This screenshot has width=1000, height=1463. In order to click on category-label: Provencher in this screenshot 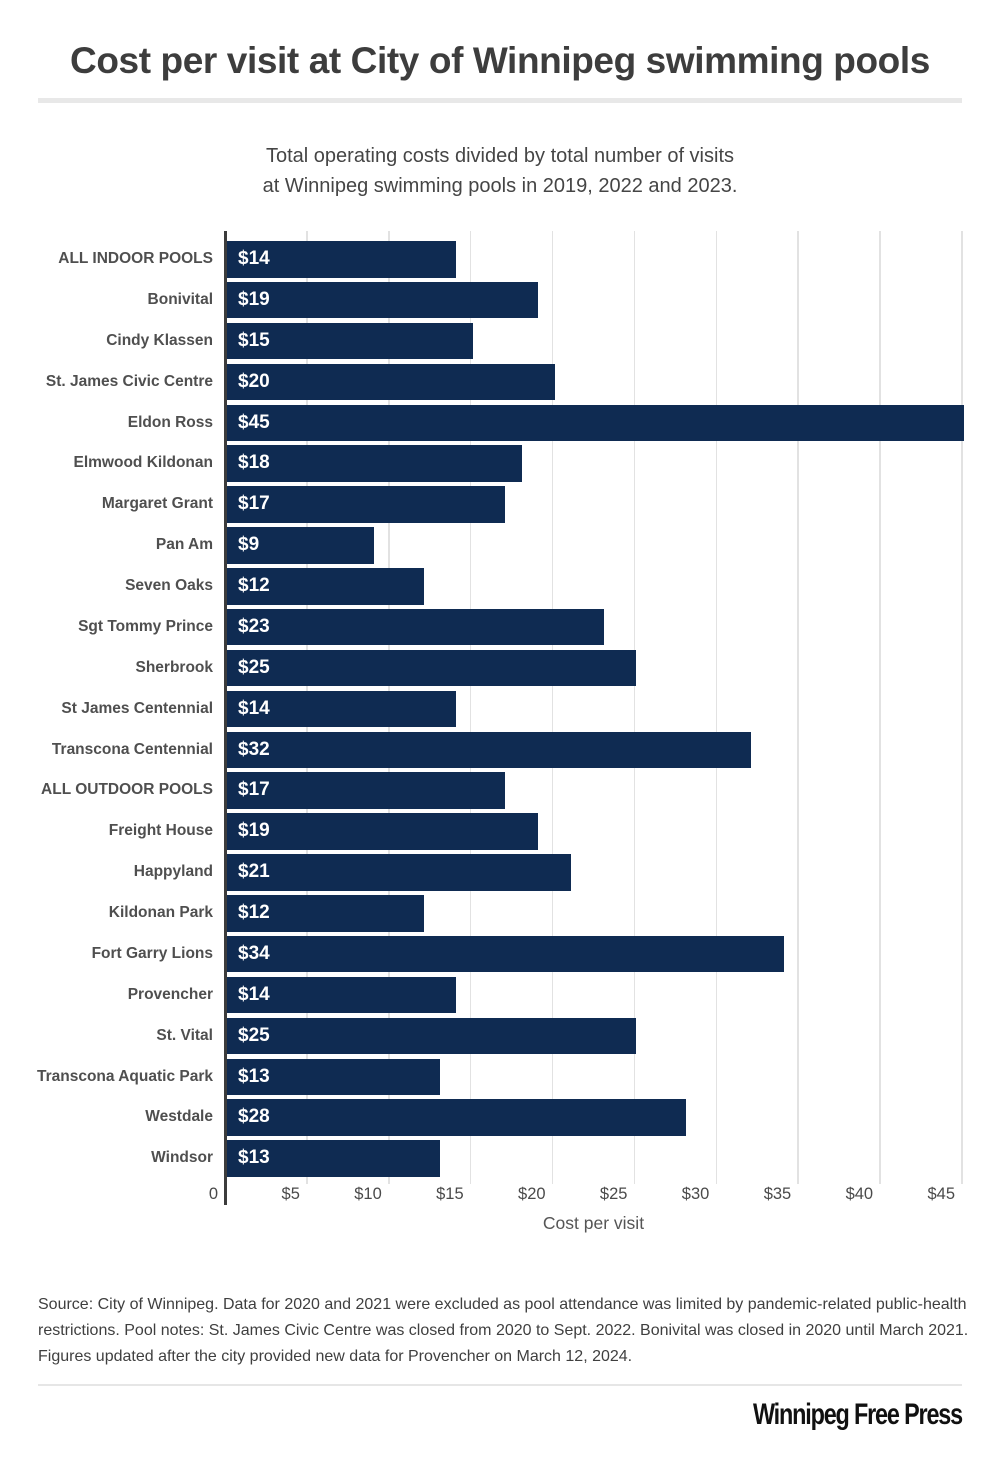, I will do `click(170, 994)`.